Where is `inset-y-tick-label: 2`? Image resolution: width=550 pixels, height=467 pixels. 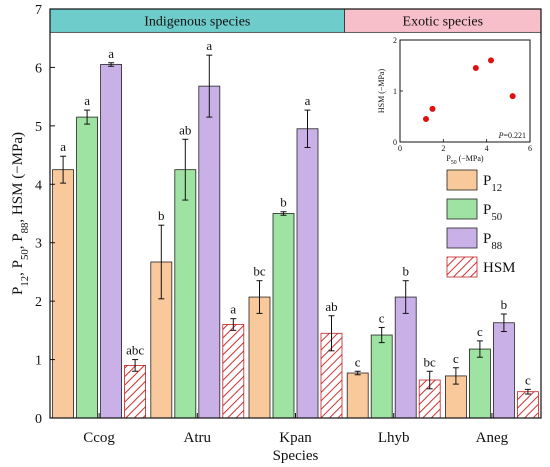
inset-y-tick-label: 2 is located at coordinates (395, 40).